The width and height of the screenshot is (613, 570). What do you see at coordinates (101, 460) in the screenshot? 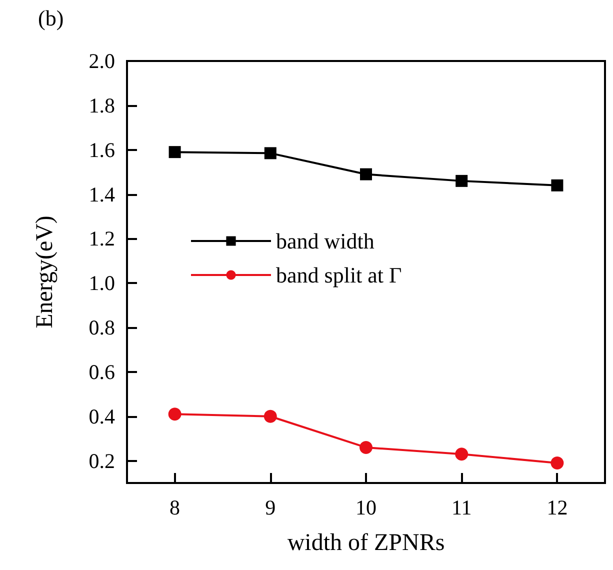
I see `y-tick-label: 0.2` at bounding box center [101, 460].